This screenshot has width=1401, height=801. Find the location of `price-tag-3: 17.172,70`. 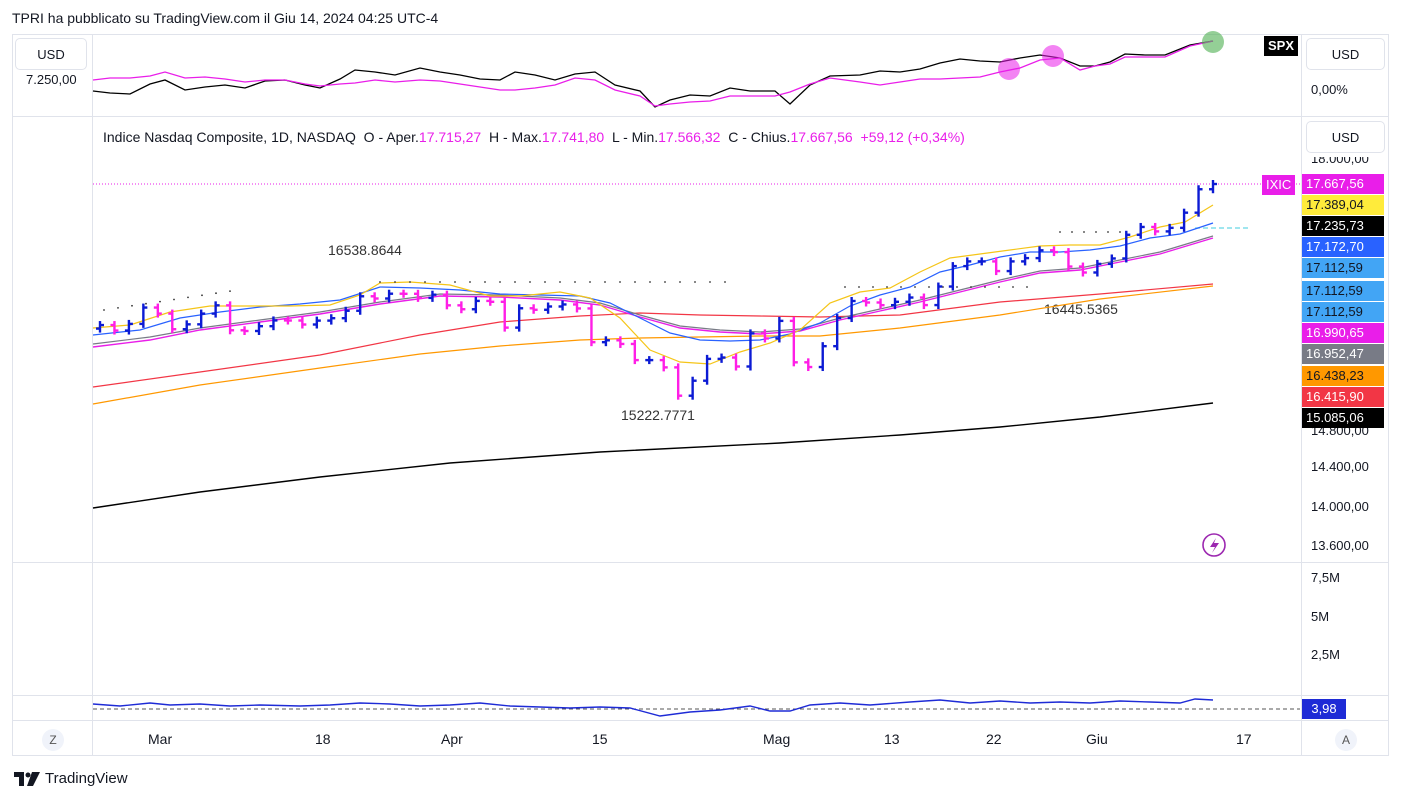

price-tag-3: 17.172,70 is located at coordinates (1343, 247).